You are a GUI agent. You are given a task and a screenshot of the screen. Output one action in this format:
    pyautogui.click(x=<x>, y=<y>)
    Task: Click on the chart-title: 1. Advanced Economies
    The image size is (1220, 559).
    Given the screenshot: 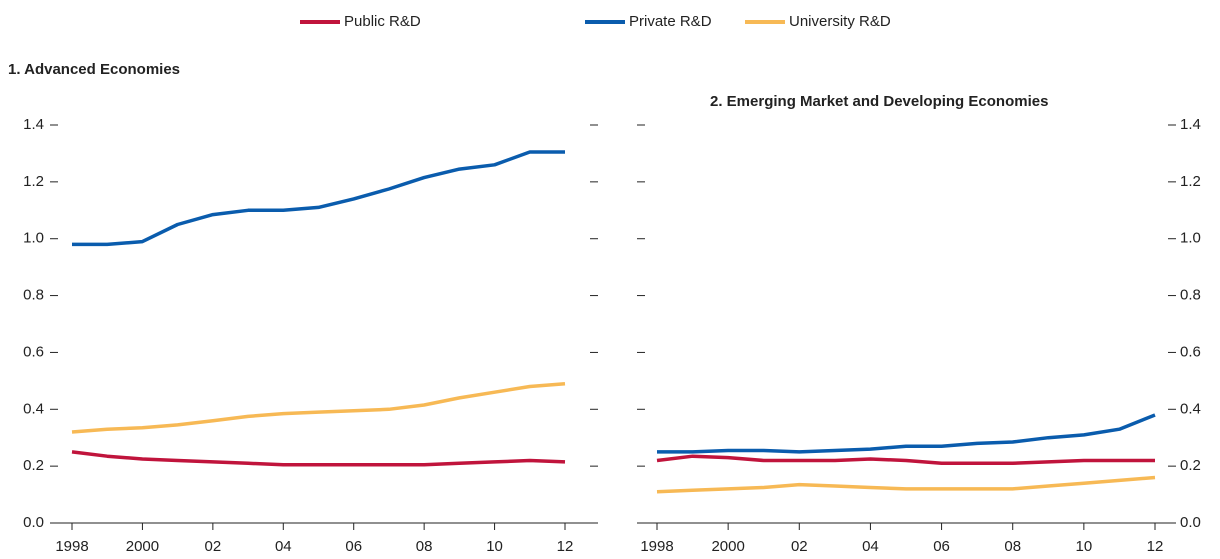 What is the action you would take?
    pyautogui.click(x=94, y=69)
    